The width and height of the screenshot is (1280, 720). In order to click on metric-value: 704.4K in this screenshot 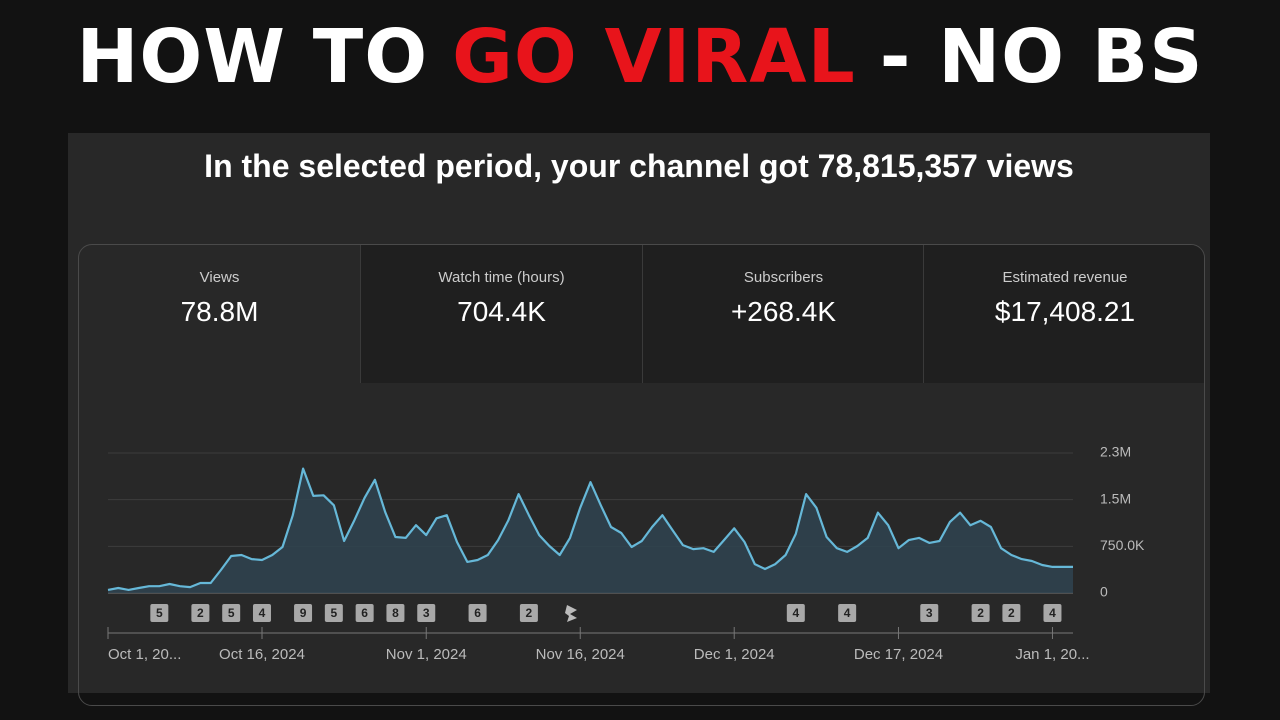, I will do `click(501, 311)`.